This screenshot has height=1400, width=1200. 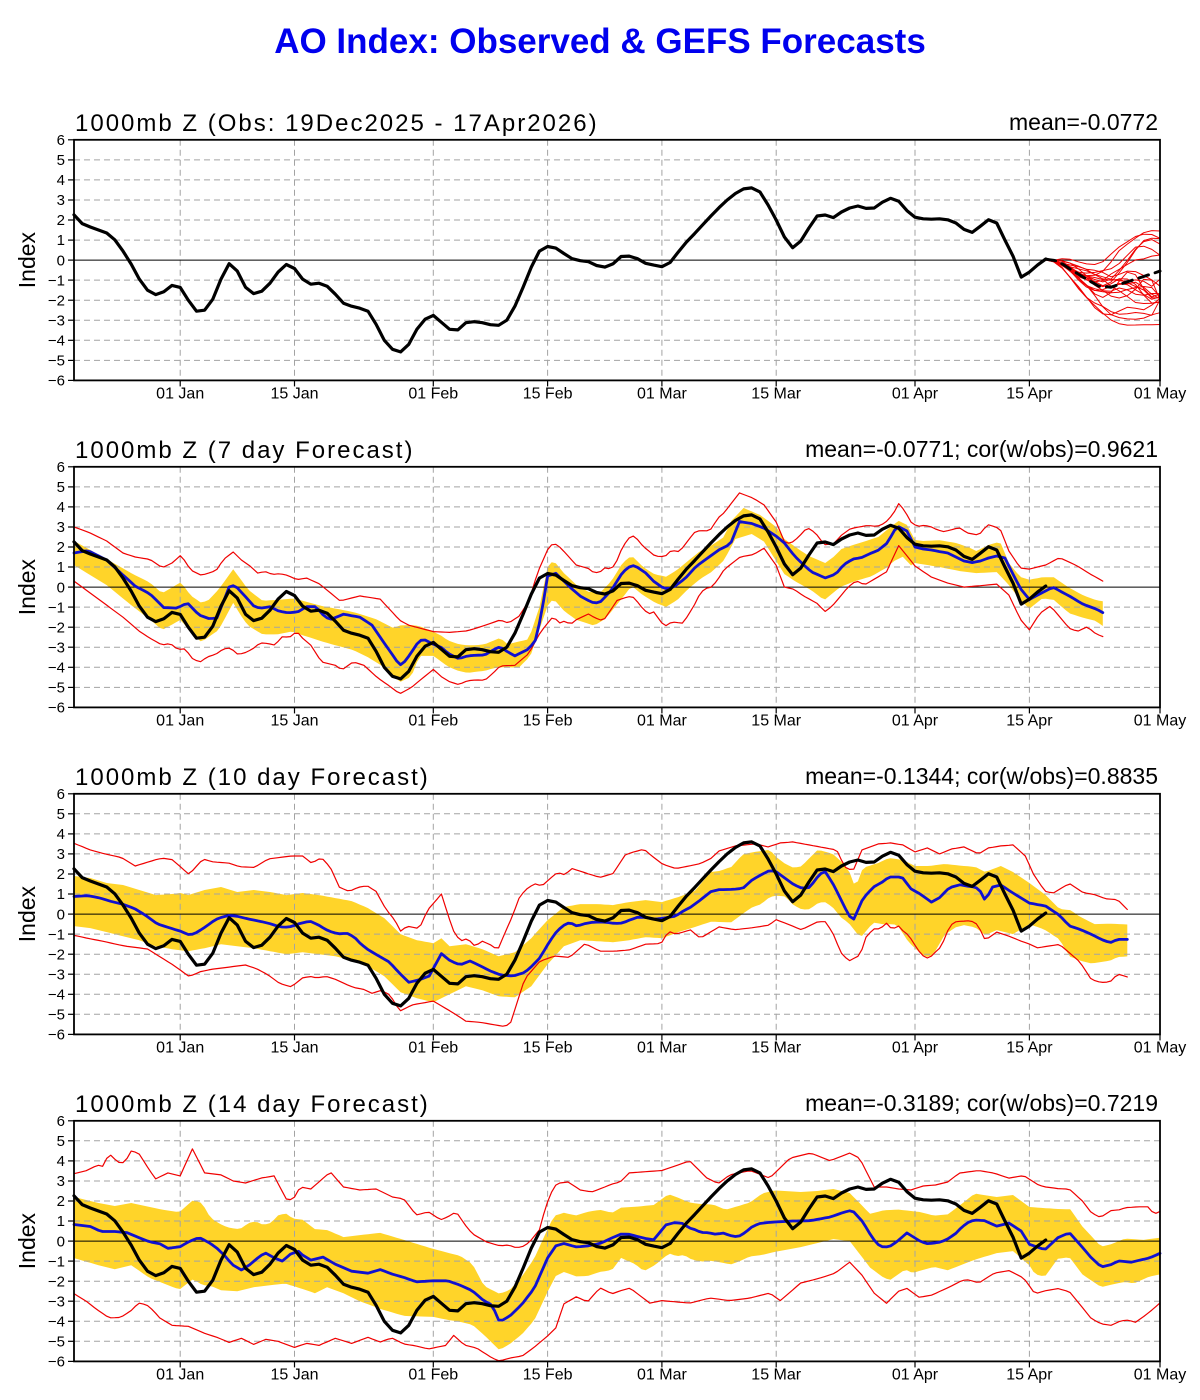 What do you see at coordinates (1083, 122) in the screenshot?
I see `svg-text: mean=-0.0772` at bounding box center [1083, 122].